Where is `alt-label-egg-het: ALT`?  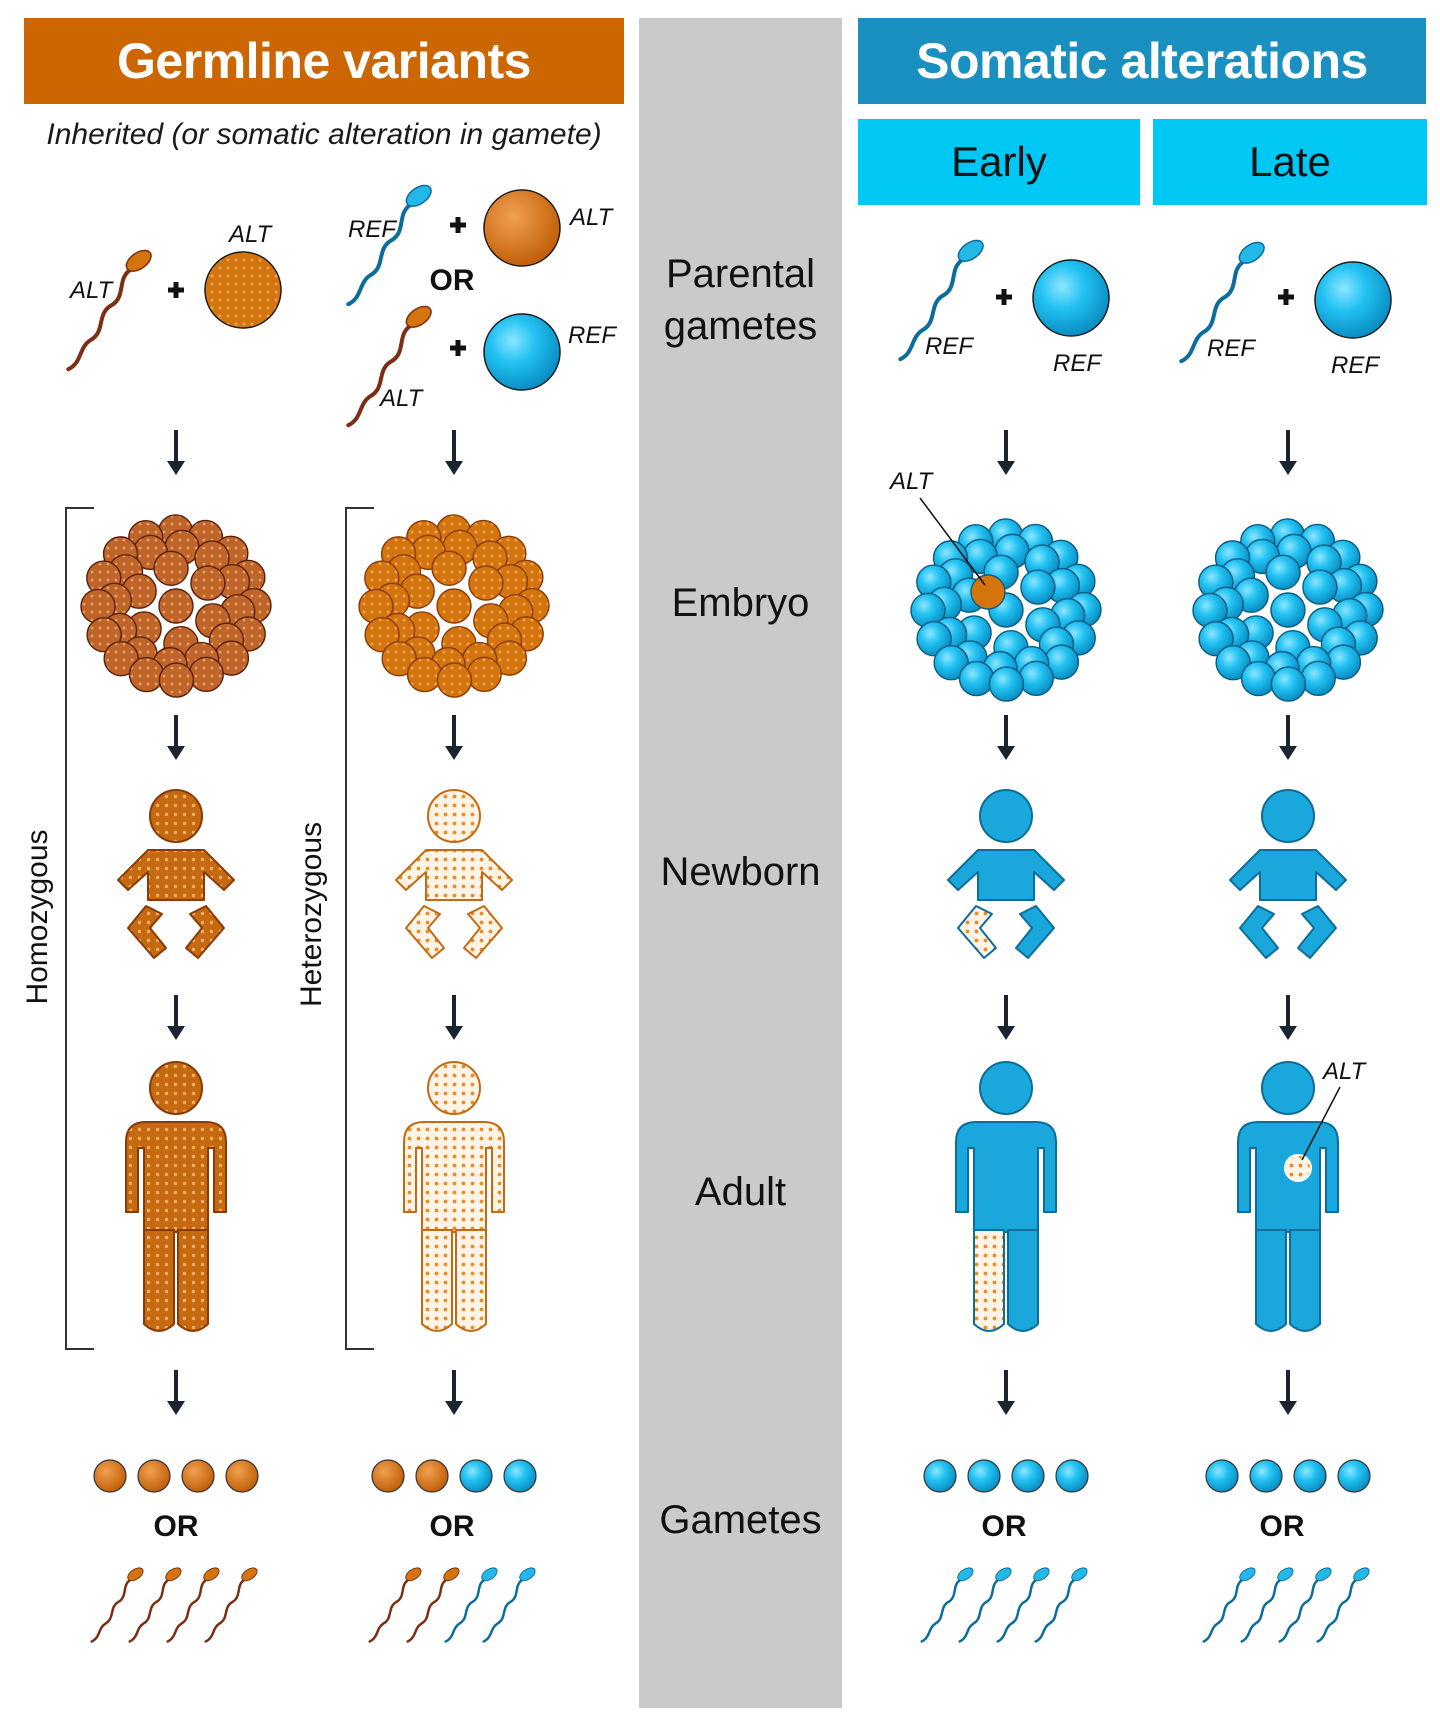
alt-label-egg-het: ALT is located at coordinates (591, 217).